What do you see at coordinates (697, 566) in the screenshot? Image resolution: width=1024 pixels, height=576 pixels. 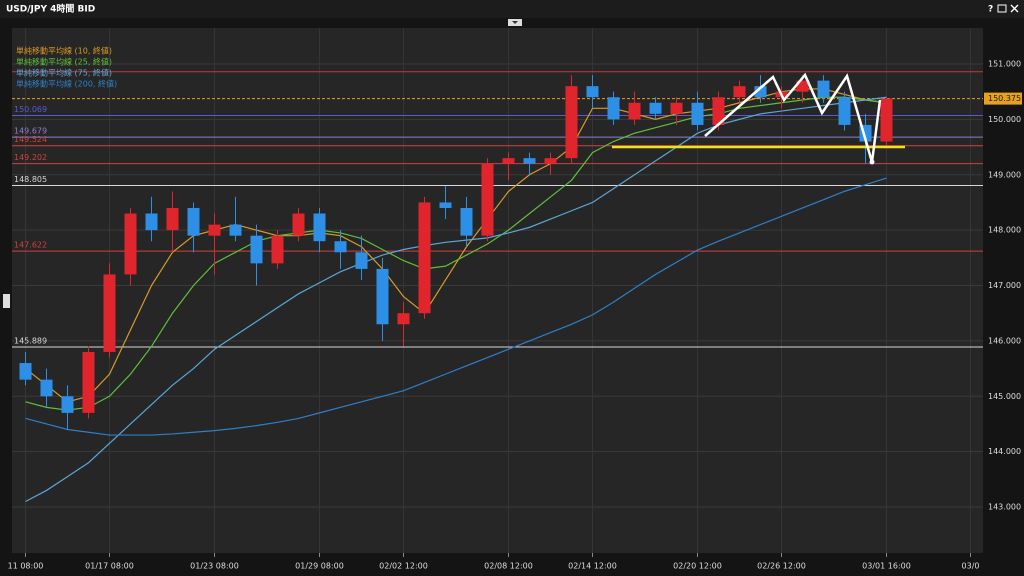 I see `x-tick-label: 02/20 12:00` at bounding box center [697, 566].